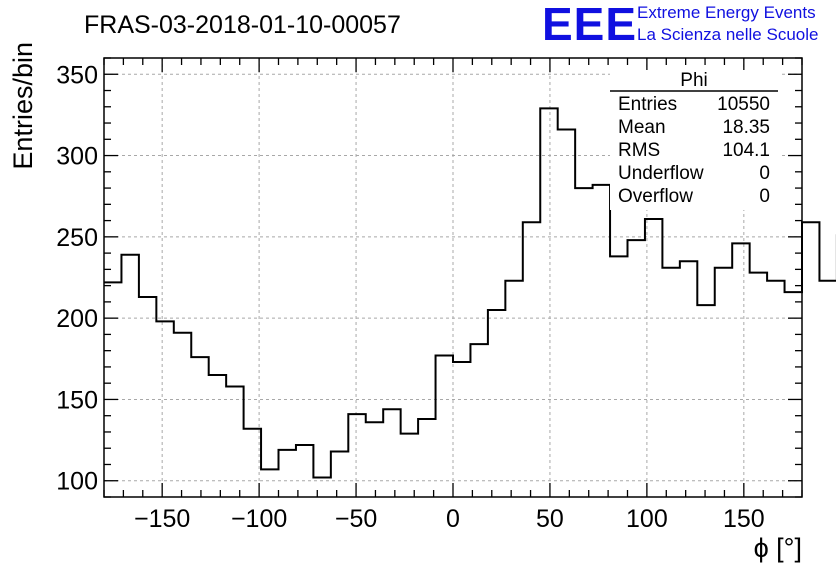 The height and width of the screenshot is (572, 836). What do you see at coordinates (242, 25) in the screenshot?
I see `chart-title: FRAS-03-2018-01-10-00057` at bounding box center [242, 25].